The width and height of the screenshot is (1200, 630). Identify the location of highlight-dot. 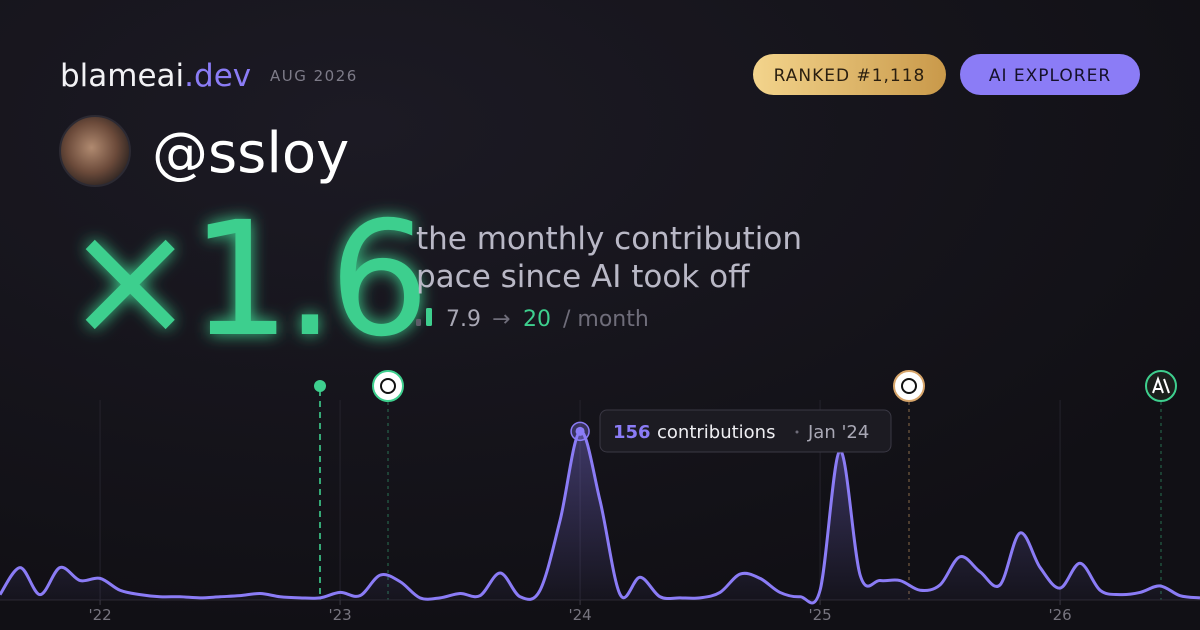
(580, 431).